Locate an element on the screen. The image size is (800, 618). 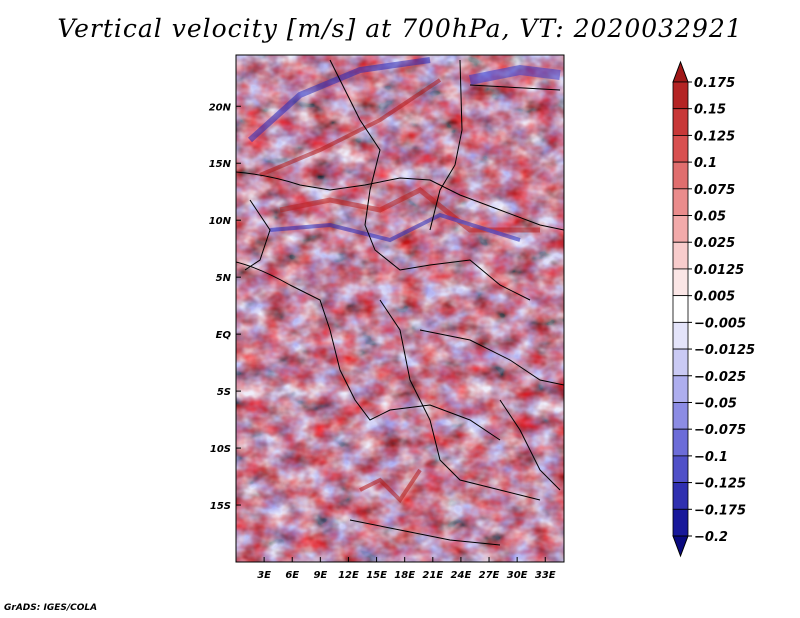
x-tick-label: 18E is located at coordinates (404, 575).